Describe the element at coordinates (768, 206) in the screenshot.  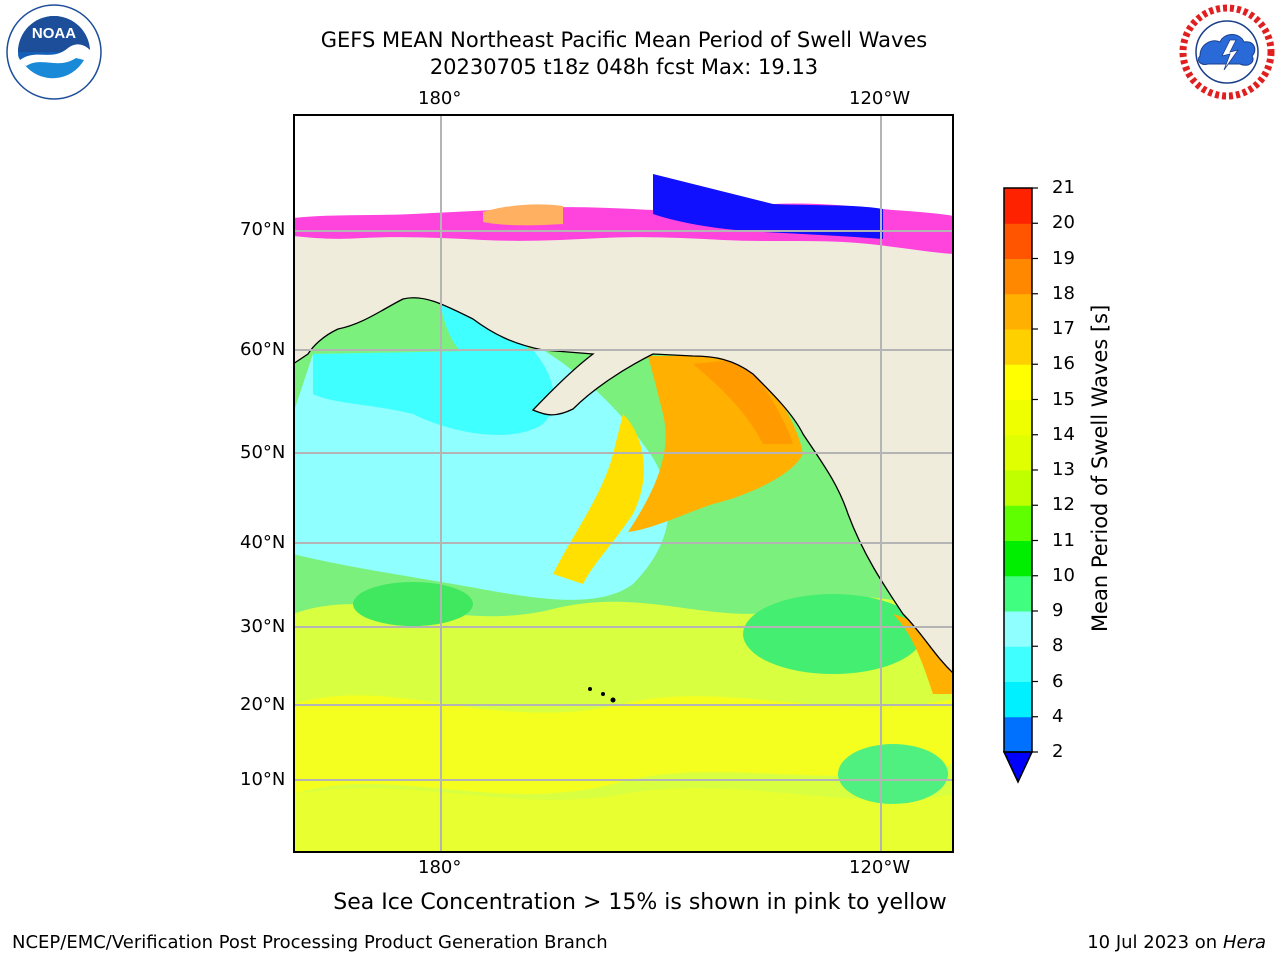
I see `blue-field-beaufort` at that location.